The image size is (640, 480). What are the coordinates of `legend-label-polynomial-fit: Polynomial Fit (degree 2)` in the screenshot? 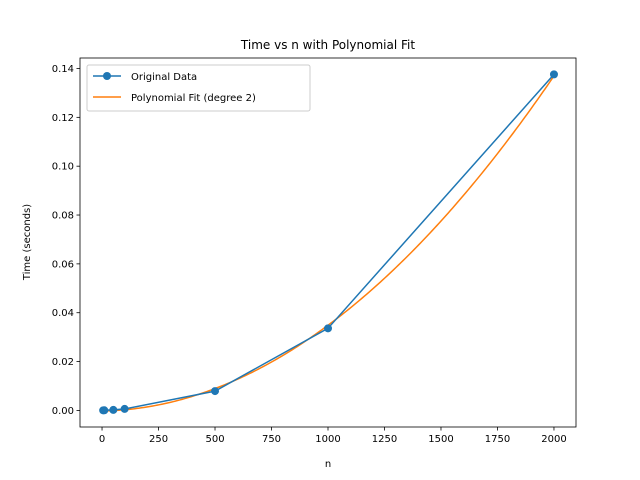 It's located at (193, 98).